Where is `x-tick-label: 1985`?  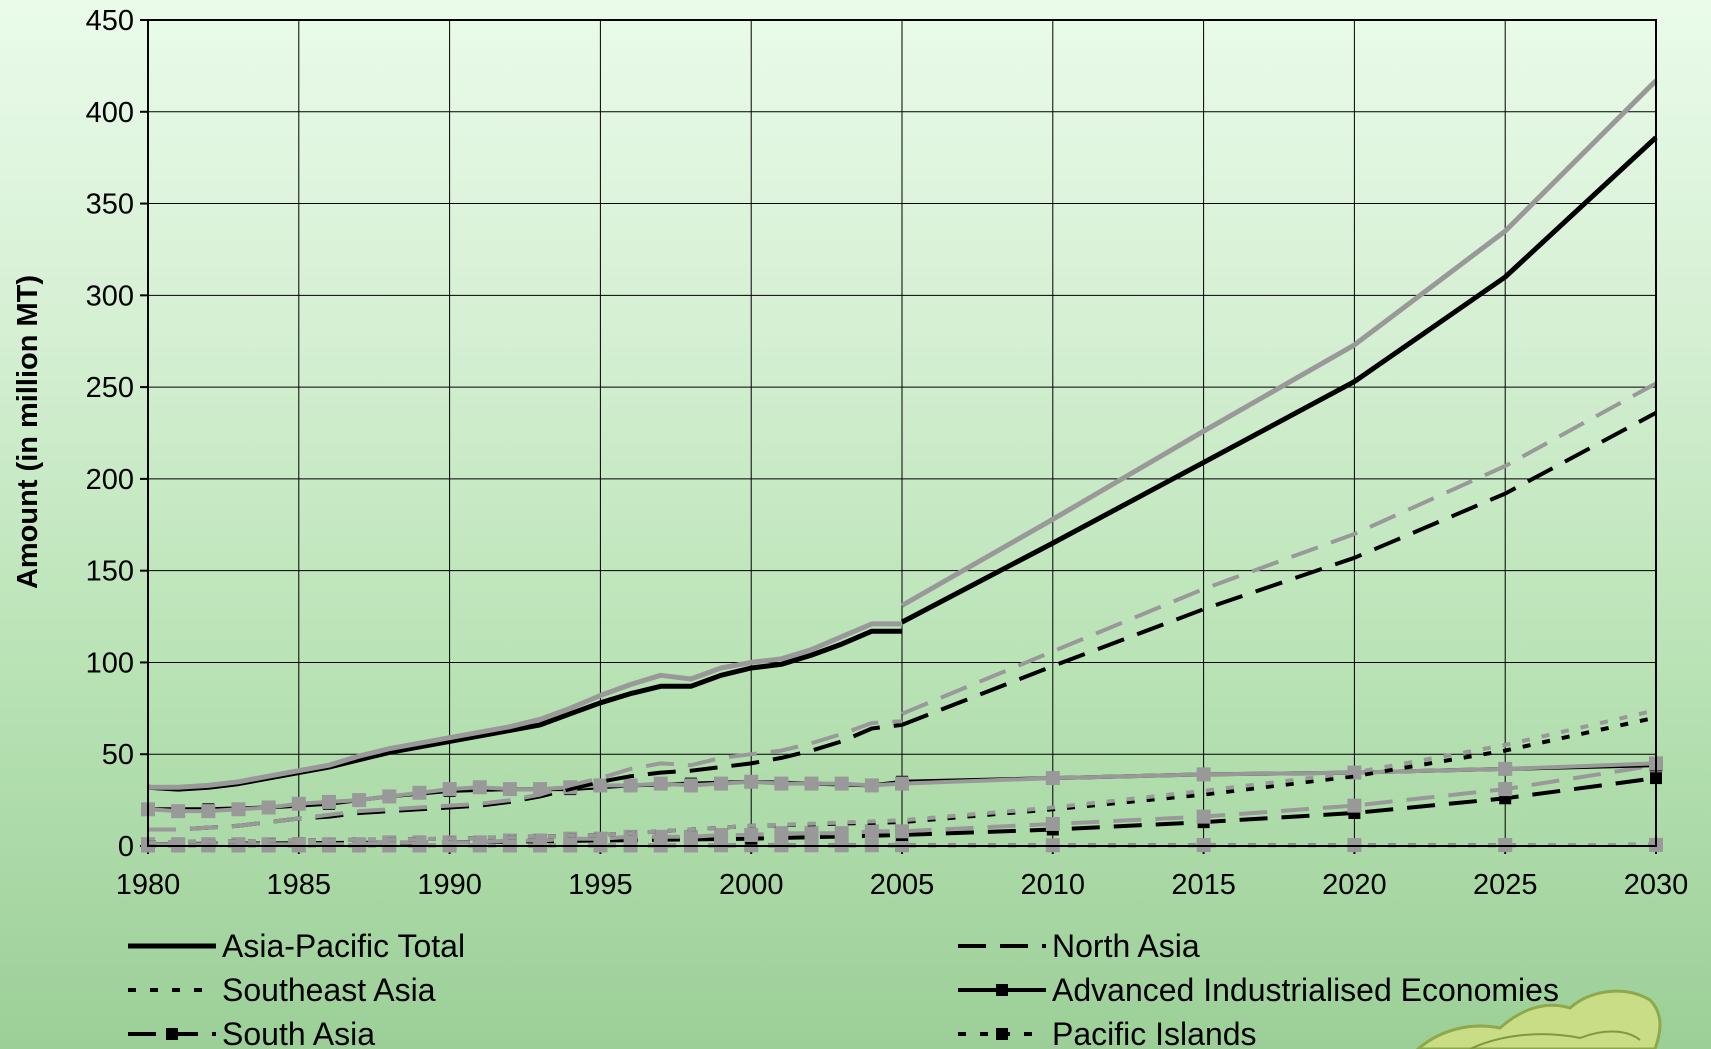 x-tick-label: 1985 is located at coordinates (299, 885).